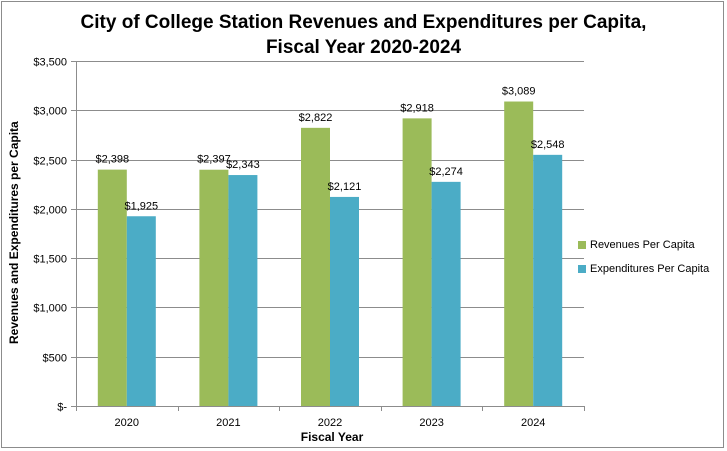 The image size is (727, 451). Describe the element at coordinates (55, 359) in the screenshot. I see `y-tick-label: $500` at that location.